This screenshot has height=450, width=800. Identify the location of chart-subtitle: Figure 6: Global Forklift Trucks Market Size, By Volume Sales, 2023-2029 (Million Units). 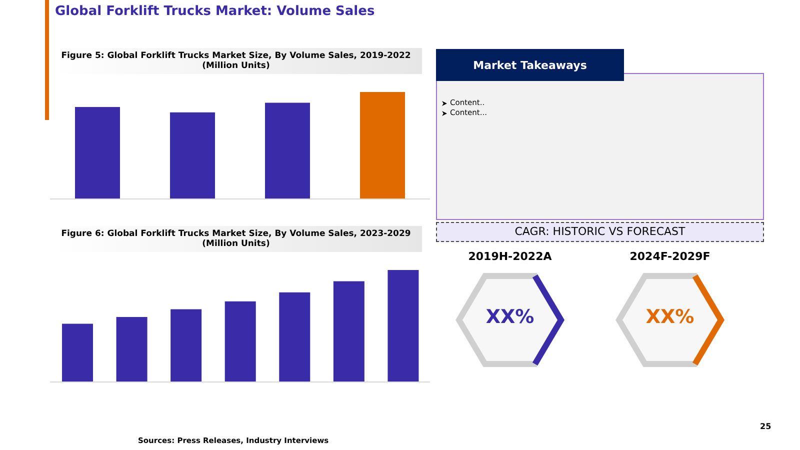
(236, 239).